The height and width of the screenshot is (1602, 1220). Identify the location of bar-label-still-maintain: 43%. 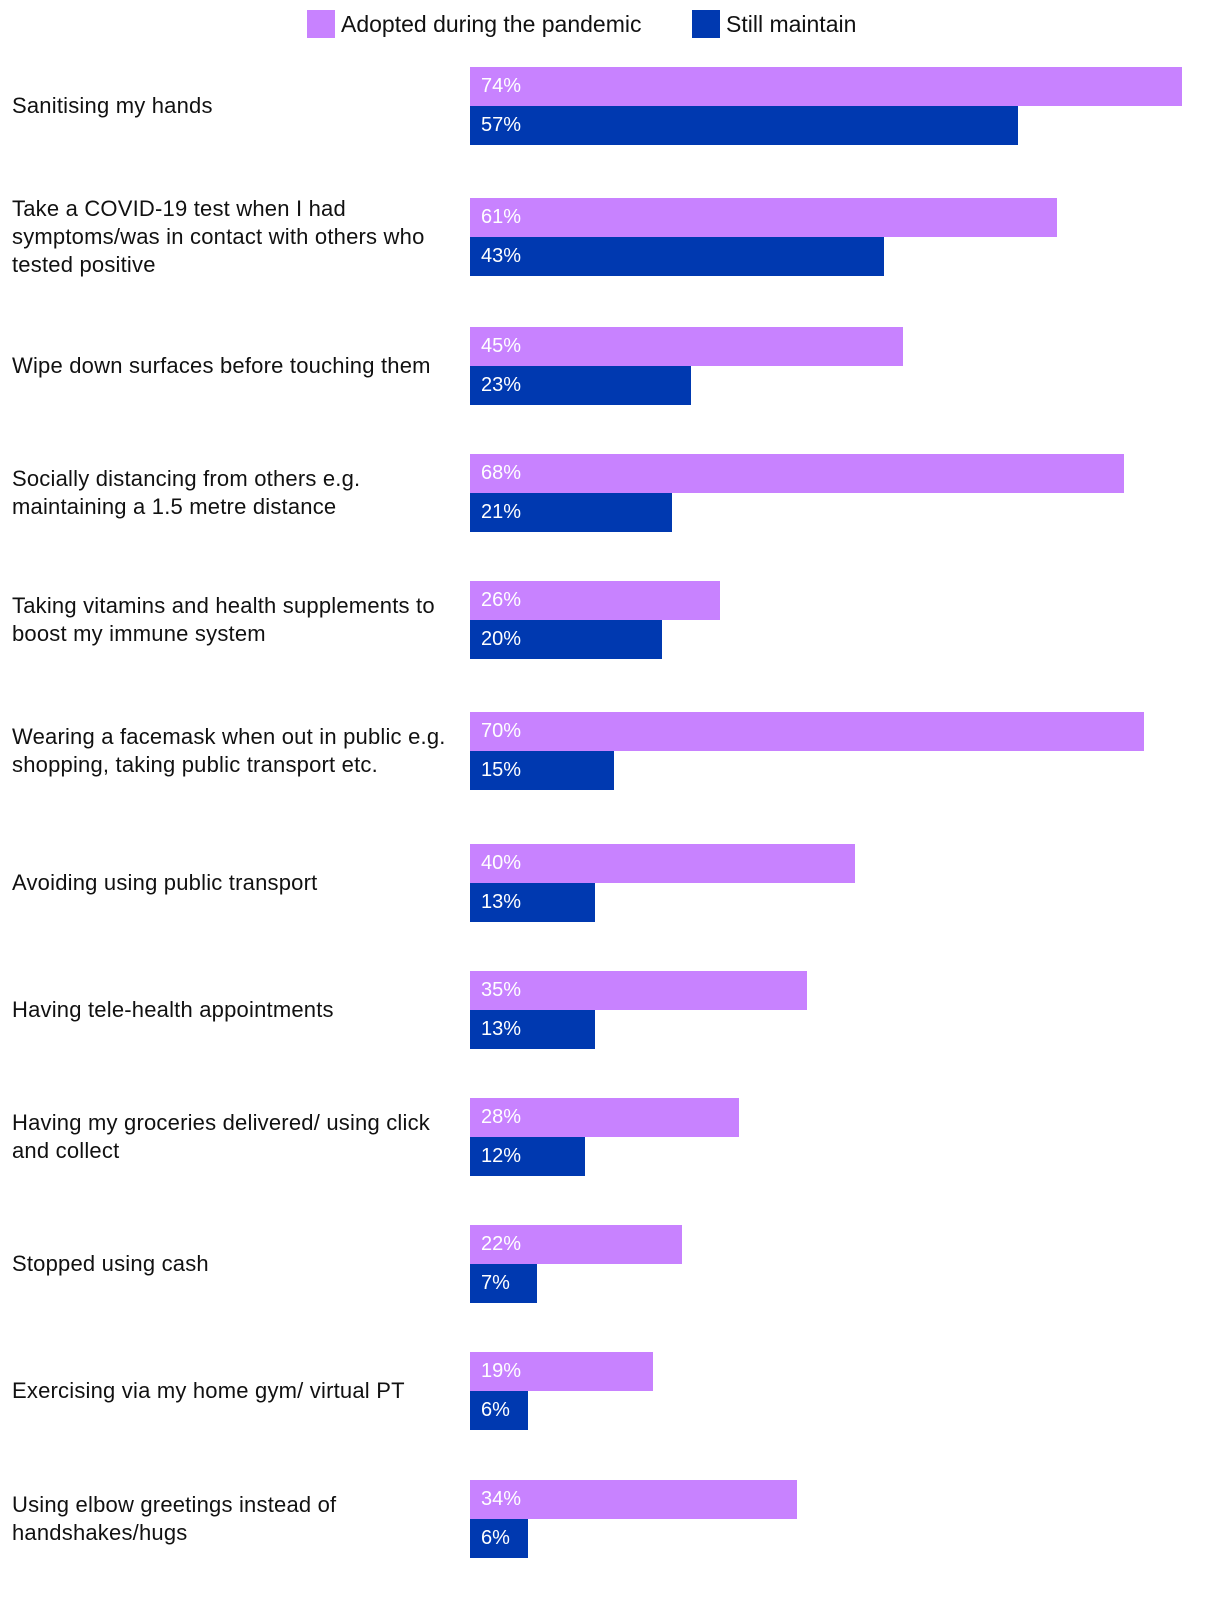
(501, 256).